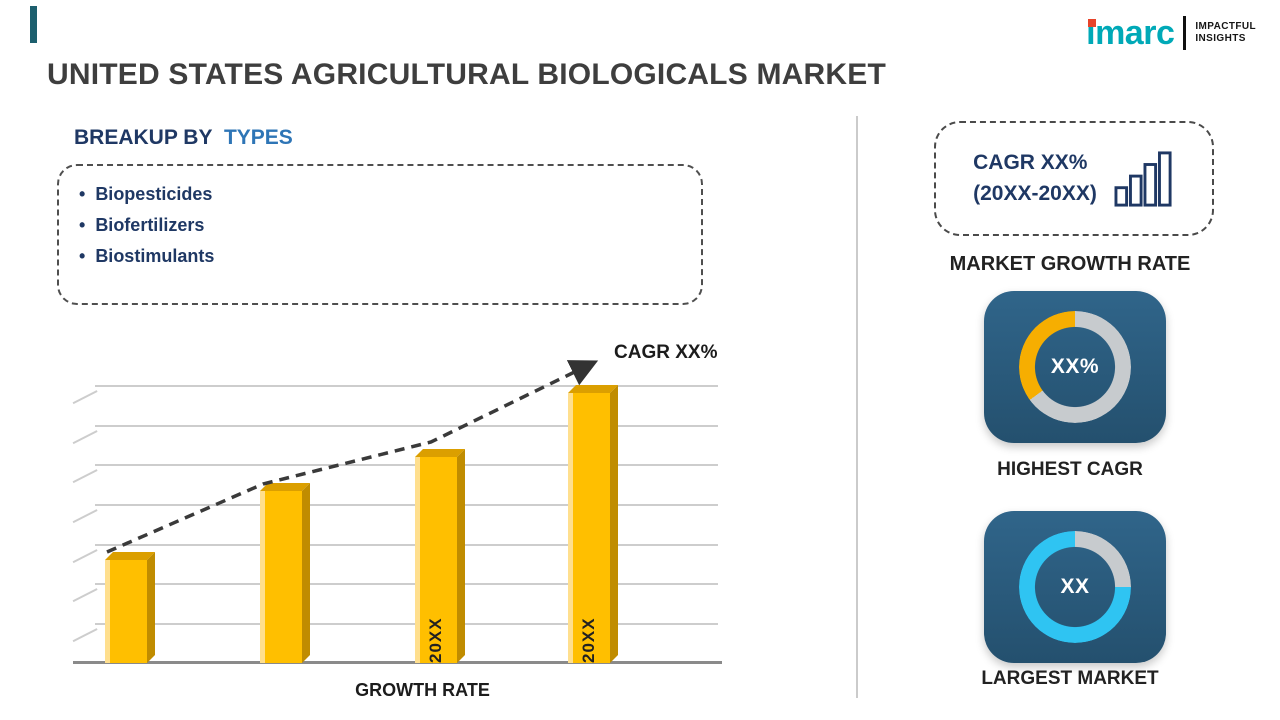  I want to click on breakup-heading-prefix: BREAKUP BY, so click(143, 137).